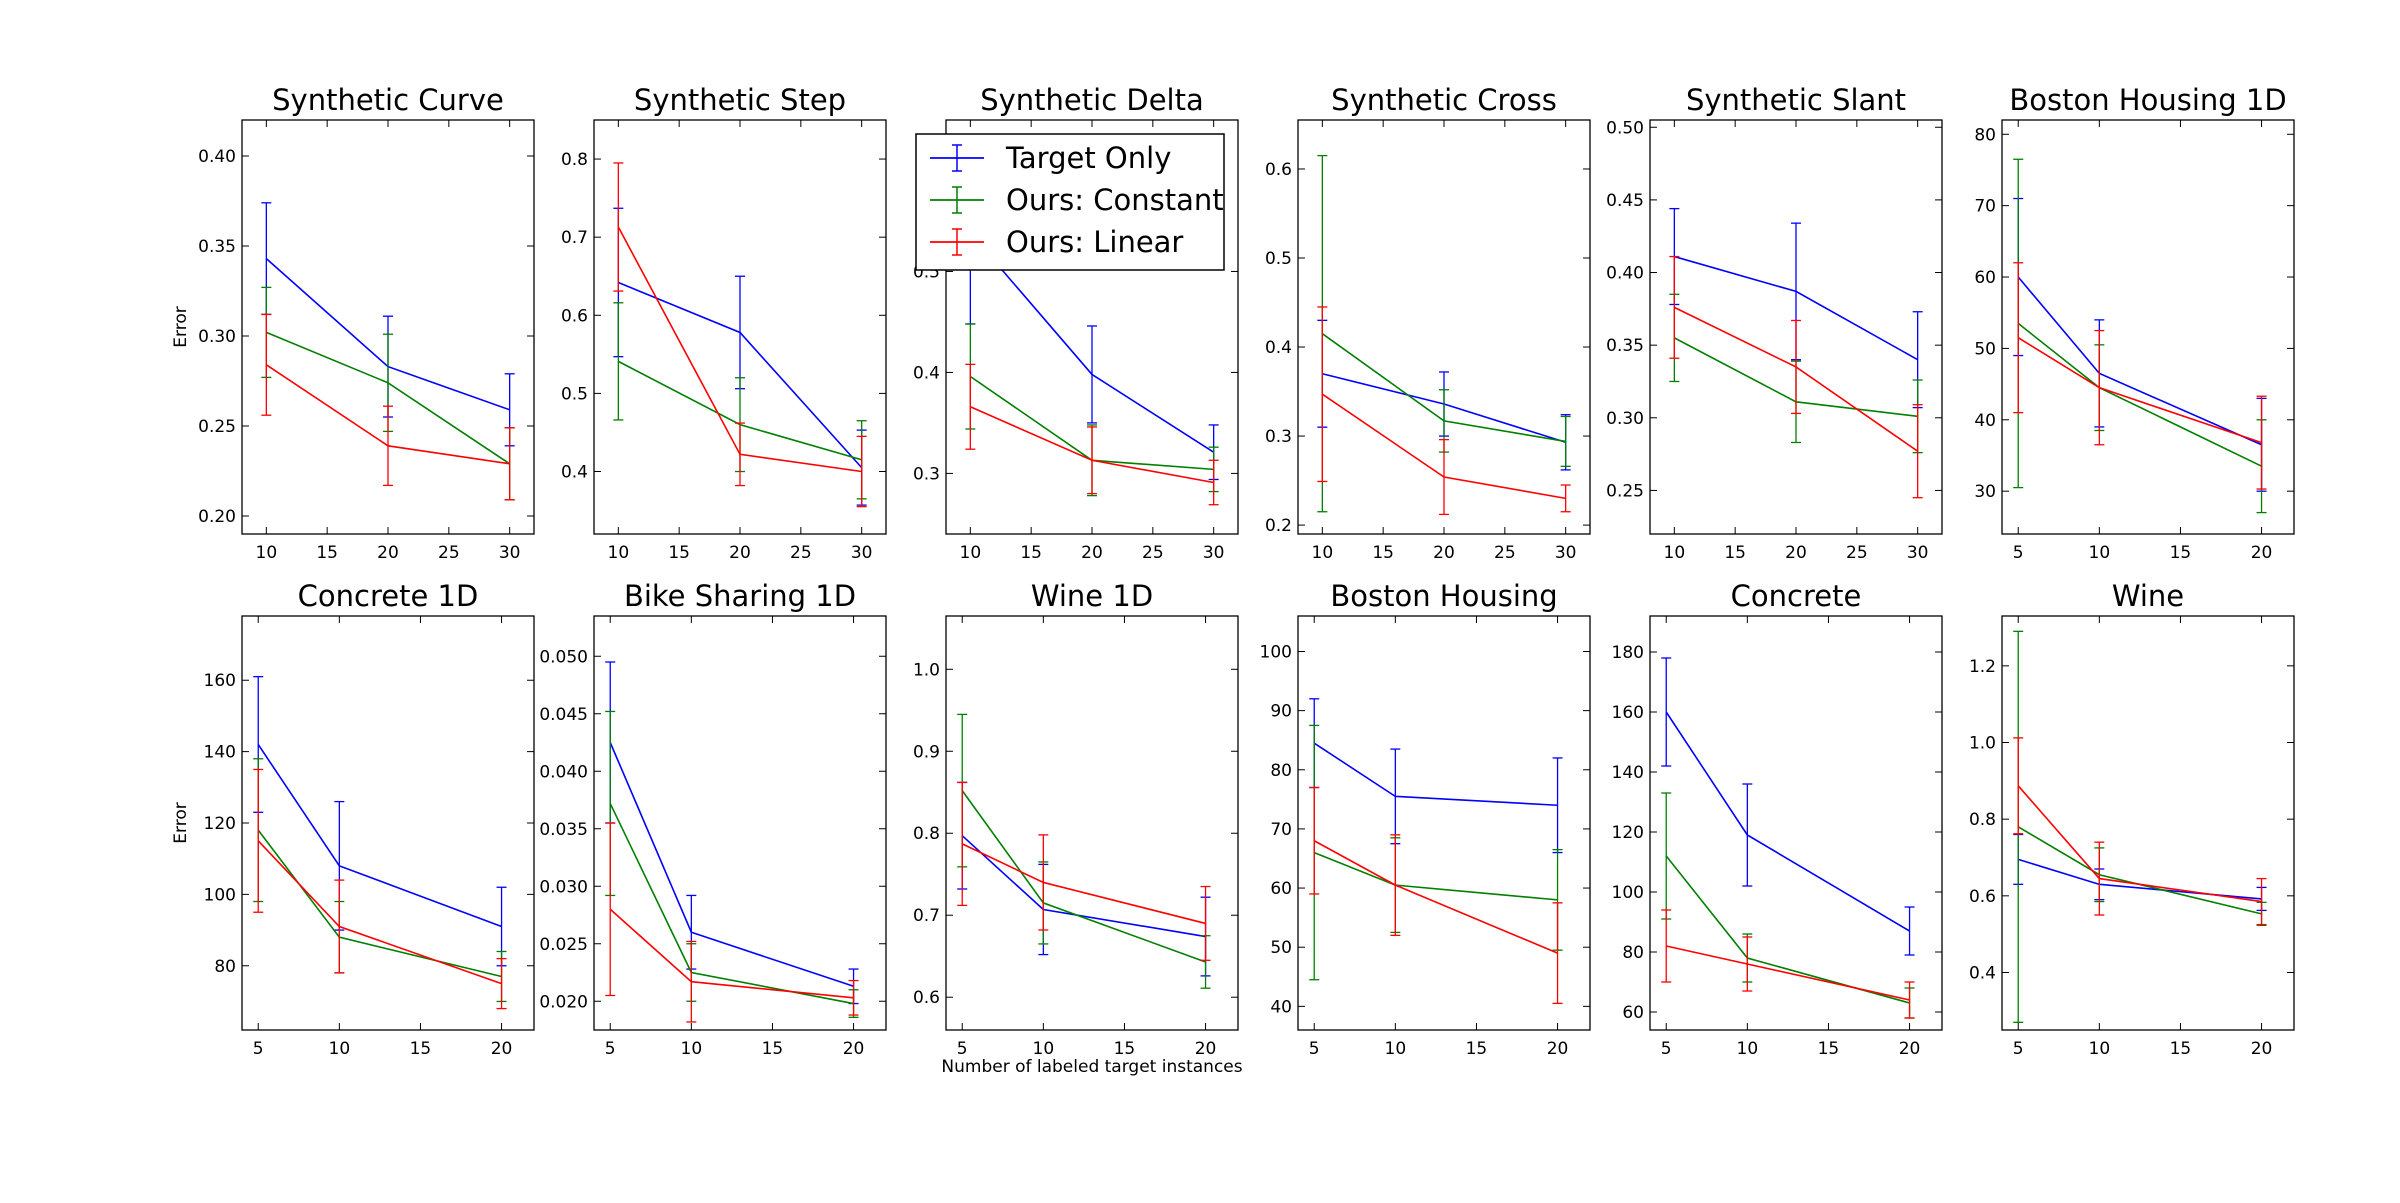 This screenshot has width=2400, height=1203. What do you see at coordinates (574, 160) in the screenshot?
I see `y-tick-label: 0.8` at bounding box center [574, 160].